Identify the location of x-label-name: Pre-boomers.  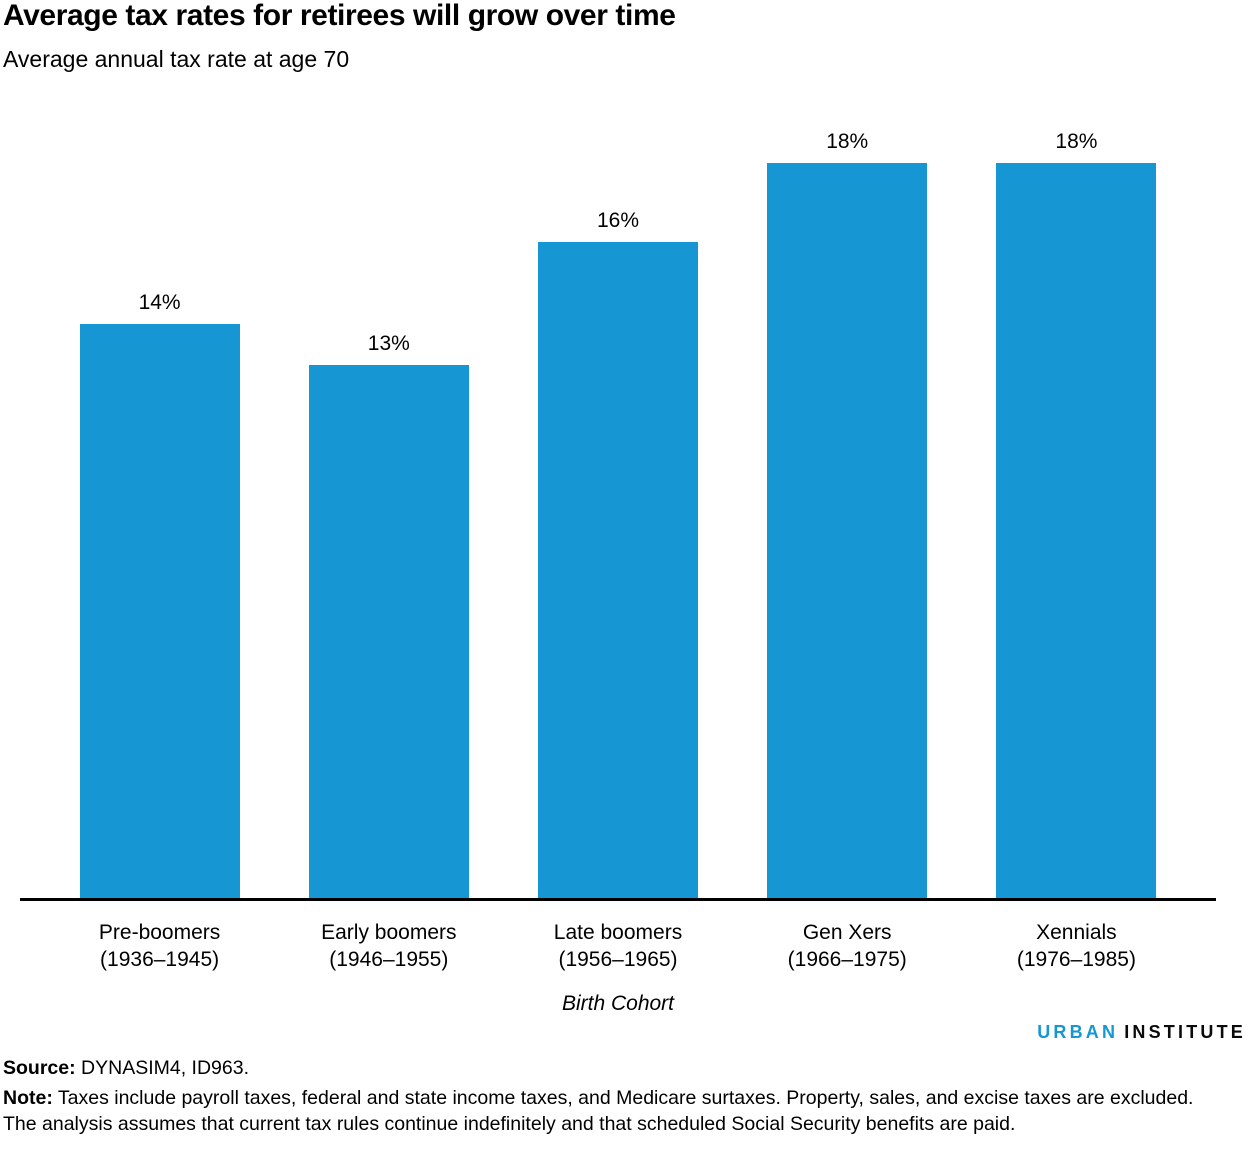
(159, 932).